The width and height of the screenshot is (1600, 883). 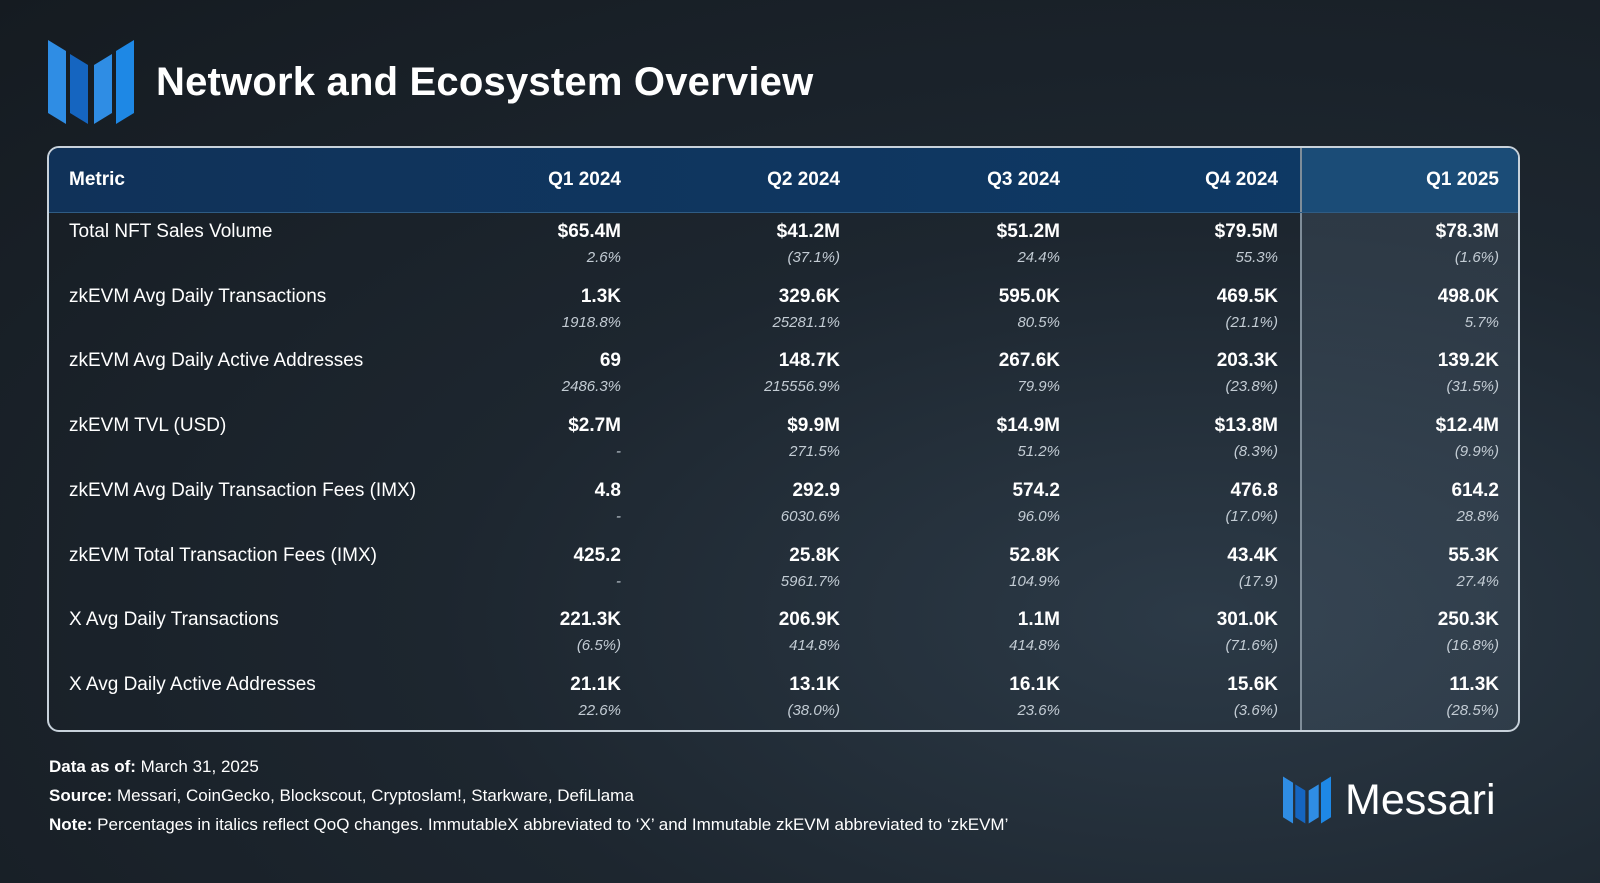 What do you see at coordinates (198, 296) in the screenshot?
I see `row-metric-label: zkEVM Avg Daily Transactions` at bounding box center [198, 296].